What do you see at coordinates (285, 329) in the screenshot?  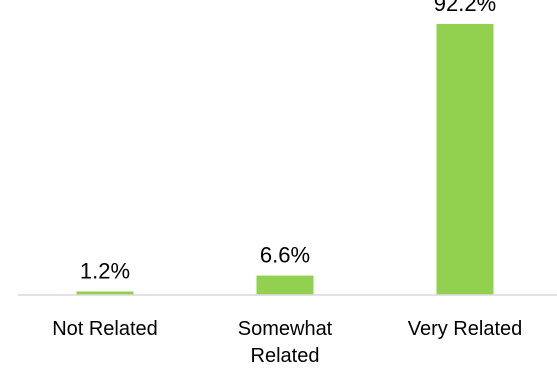 I see `category-label-line: Somewhat` at bounding box center [285, 329].